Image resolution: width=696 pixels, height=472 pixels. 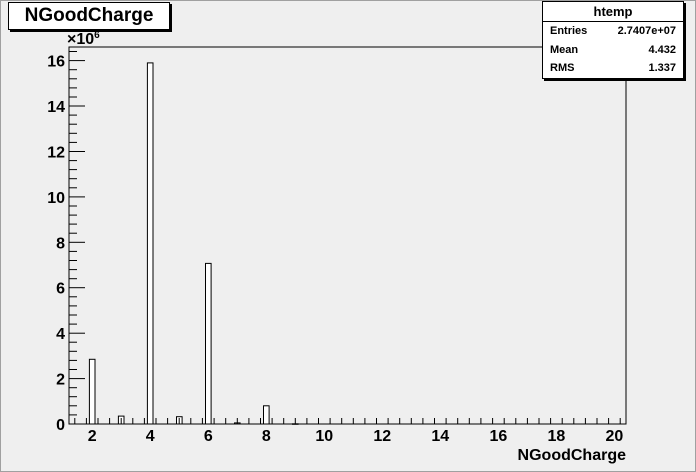 What do you see at coordinates (324, 436) in the screenshot?
I see `x-tick-label: 10` at bounding box center [324, 436].